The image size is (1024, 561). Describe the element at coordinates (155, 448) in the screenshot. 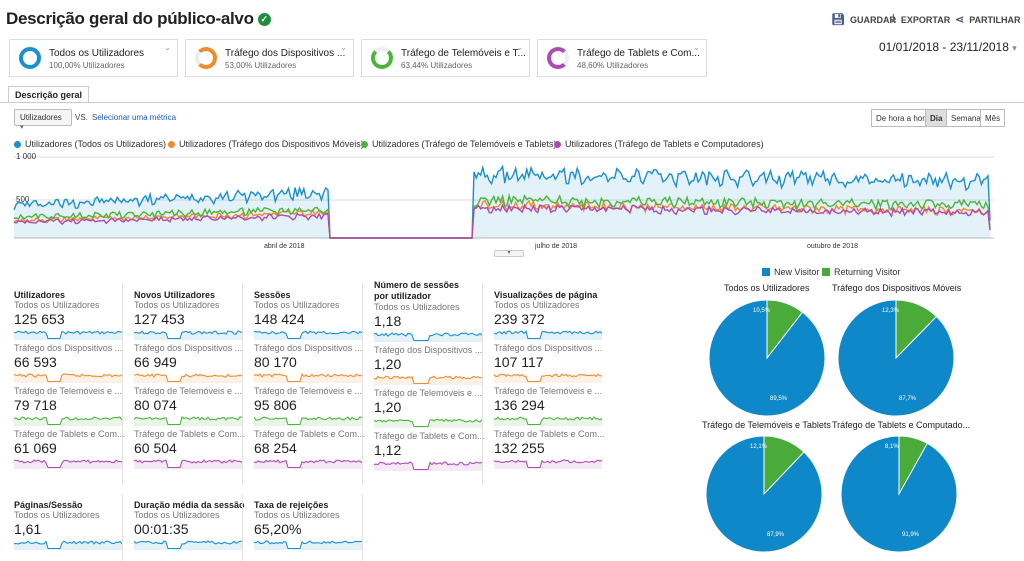

I see `metric-value: 60 504` at that location.